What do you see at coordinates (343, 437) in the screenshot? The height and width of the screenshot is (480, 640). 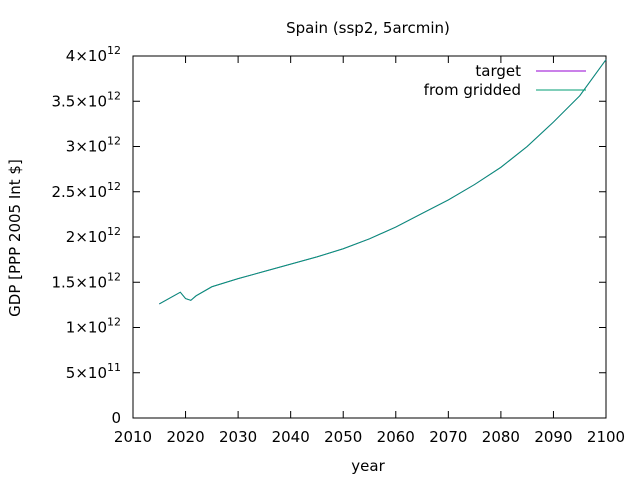 I see `x-tick-label: 2050` at bounding box center [343, 437].